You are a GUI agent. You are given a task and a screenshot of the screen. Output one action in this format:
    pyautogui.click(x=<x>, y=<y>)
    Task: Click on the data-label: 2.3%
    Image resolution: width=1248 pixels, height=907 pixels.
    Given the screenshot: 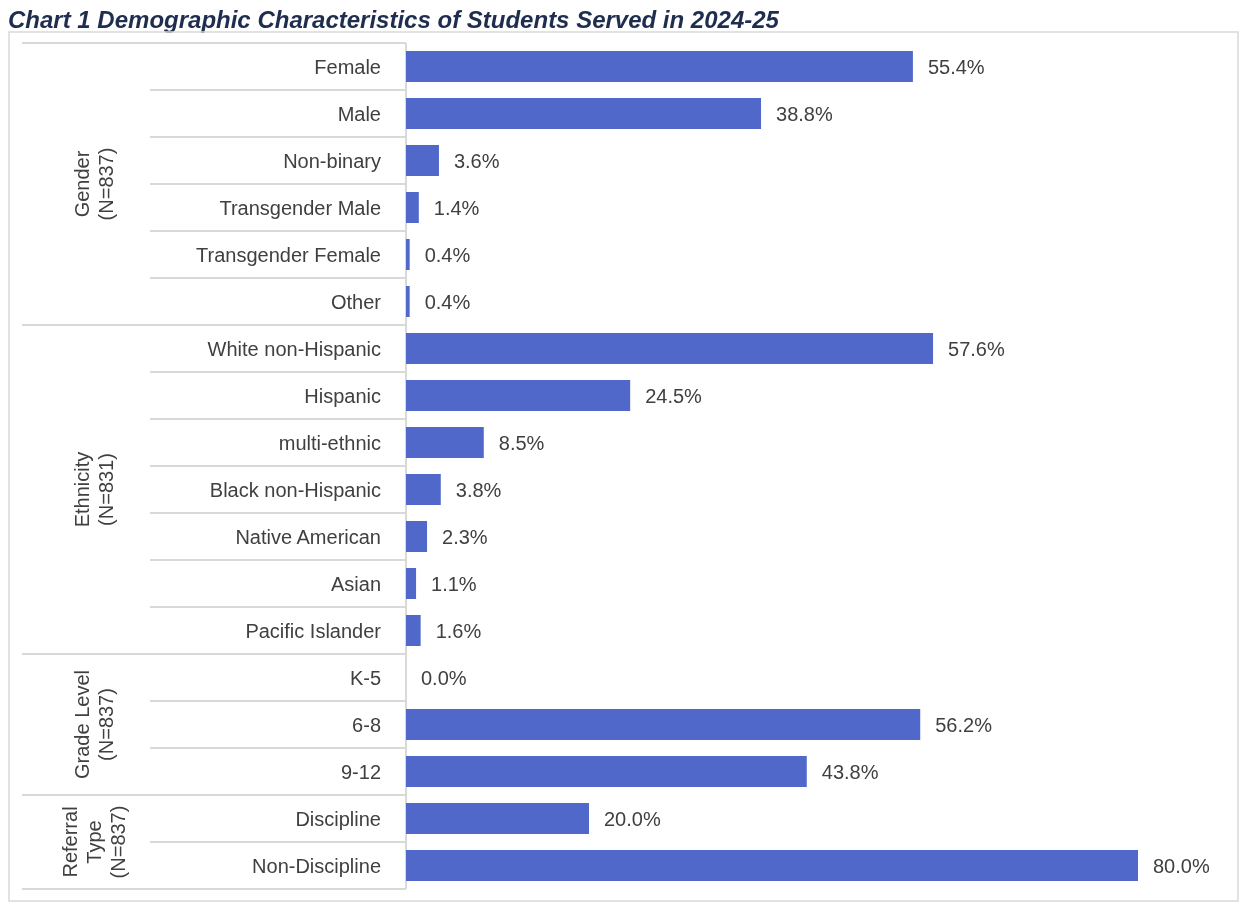 What is the action you would take?
    pyautogui.click(x=465, y=536)
    